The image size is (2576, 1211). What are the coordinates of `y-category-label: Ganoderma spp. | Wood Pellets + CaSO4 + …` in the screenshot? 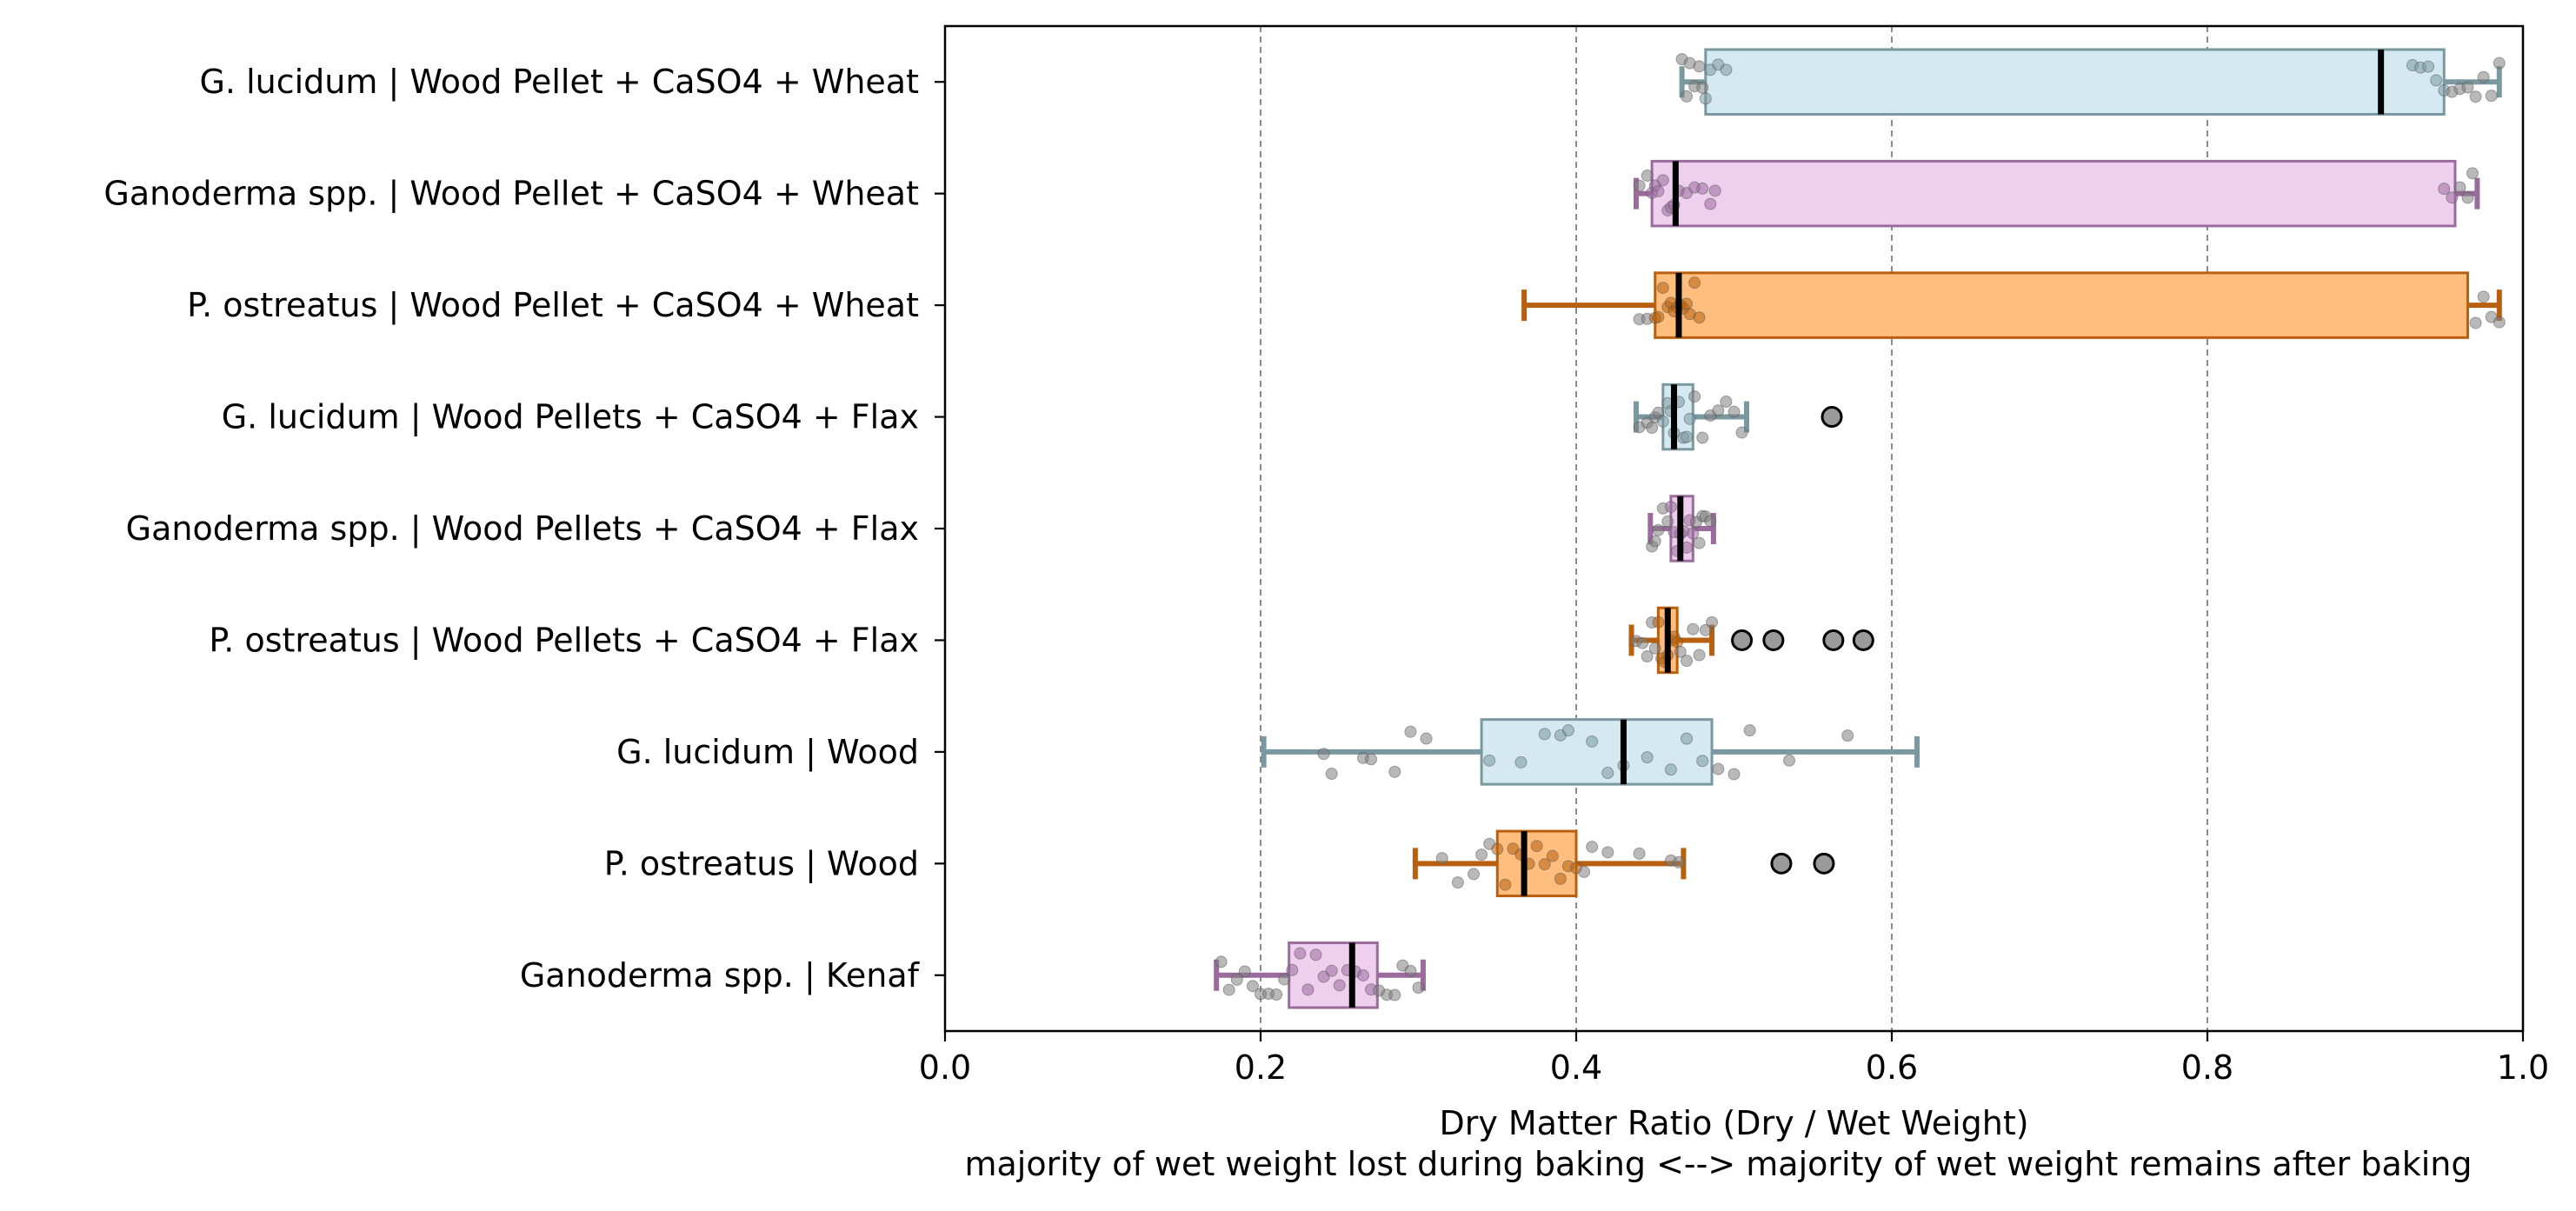 It's located at (522, 529).